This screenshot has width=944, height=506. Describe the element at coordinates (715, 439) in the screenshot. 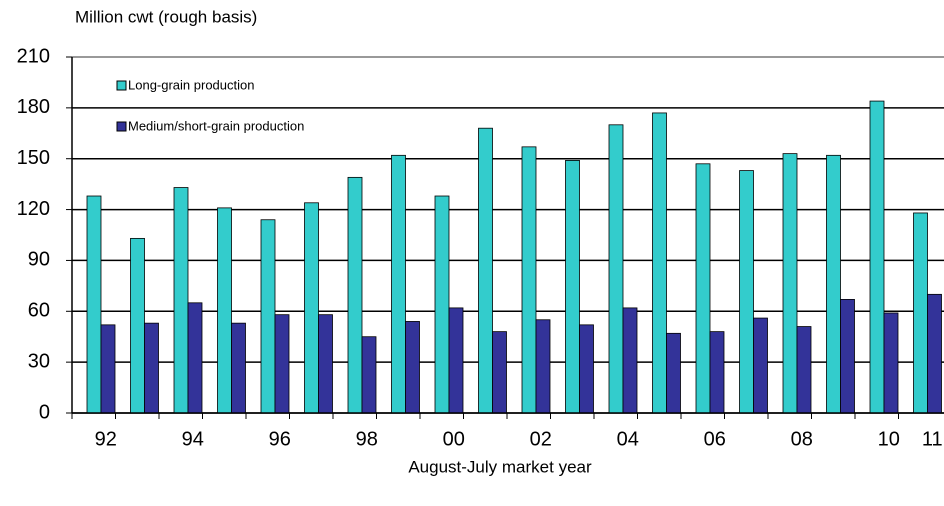

I see `x-tick-label: 06` at that location.